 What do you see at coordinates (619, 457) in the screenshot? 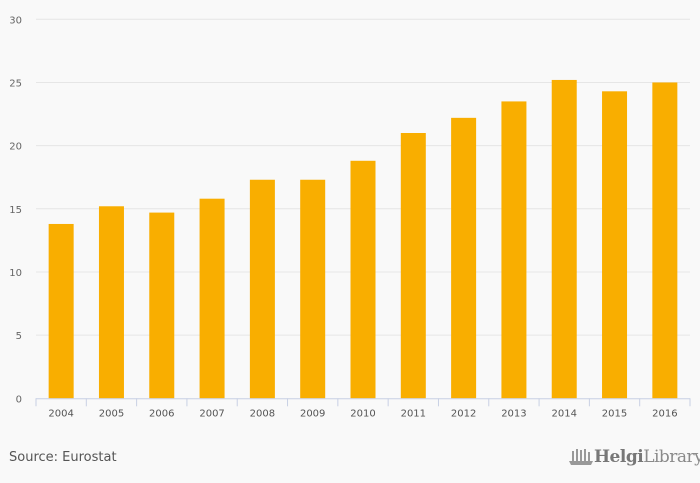
I see `logo-text-bold: Helgi` at bounding box center [619, 457].